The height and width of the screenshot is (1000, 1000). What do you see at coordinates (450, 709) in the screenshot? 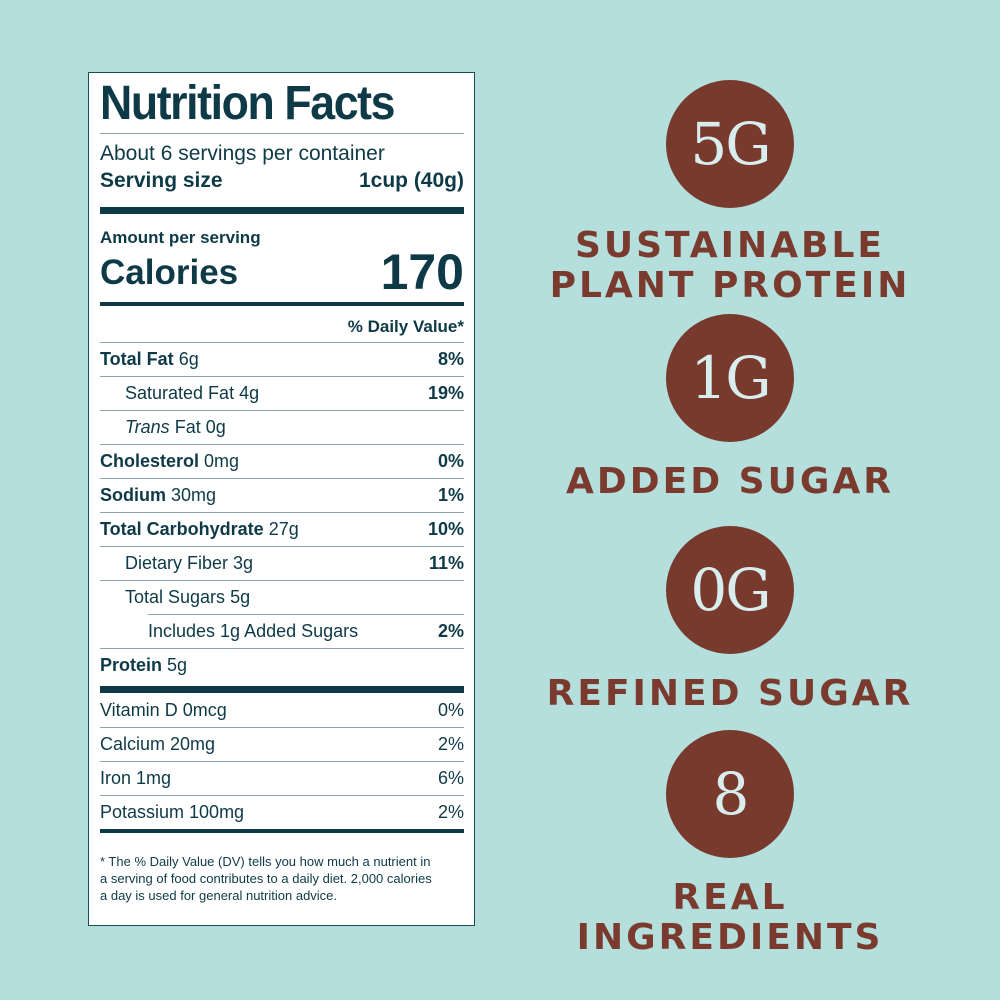
I see `vitamin-pct: 0%` at bounding box center [450, 709].